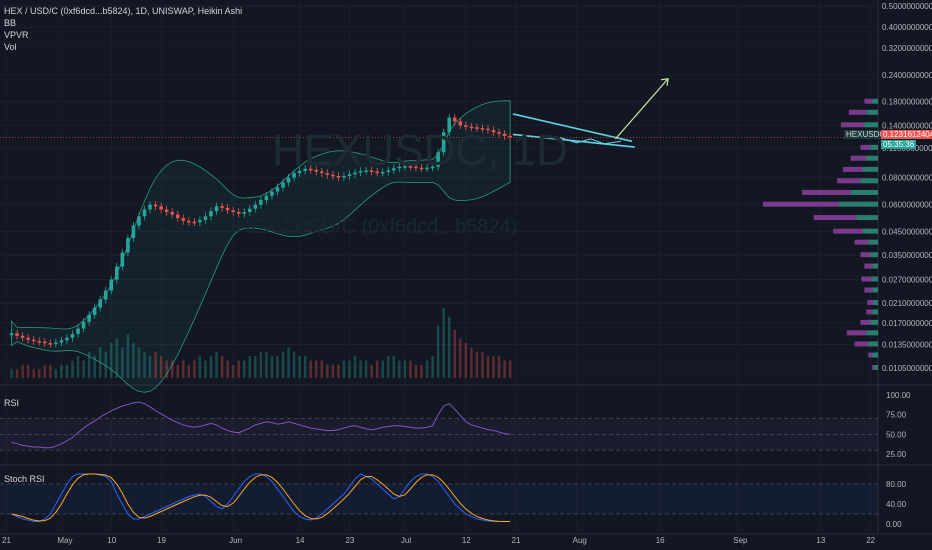 This screenshot has height=550, width=932. Describe the element at coordinates (261, 425) in the screenshot. I see `rsi-line` at that location.